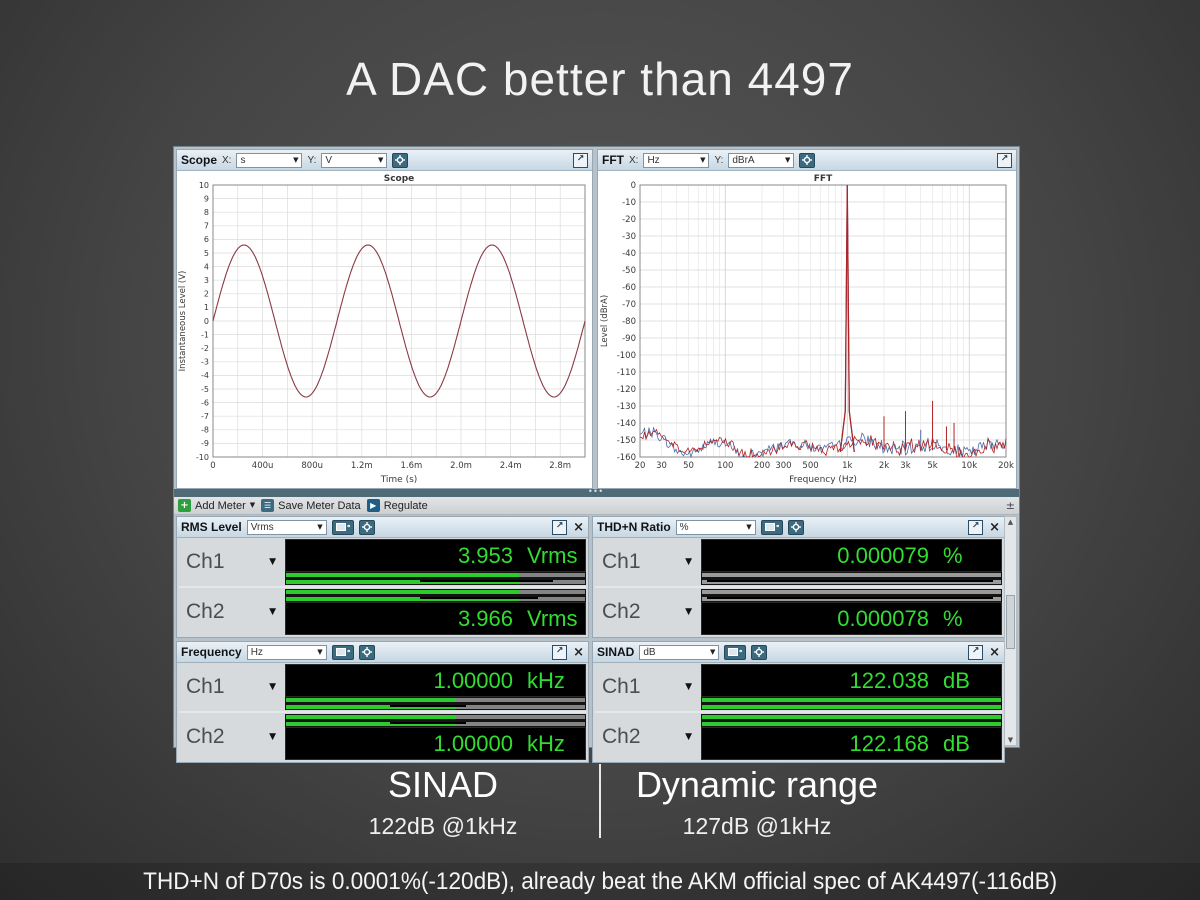 The height and width of the screenshot is (900, 1200). What do you see at coordinates (354, 160) in the screenshot?
I see `scope-y-select: V ▼` at bounding box center [354, 160].